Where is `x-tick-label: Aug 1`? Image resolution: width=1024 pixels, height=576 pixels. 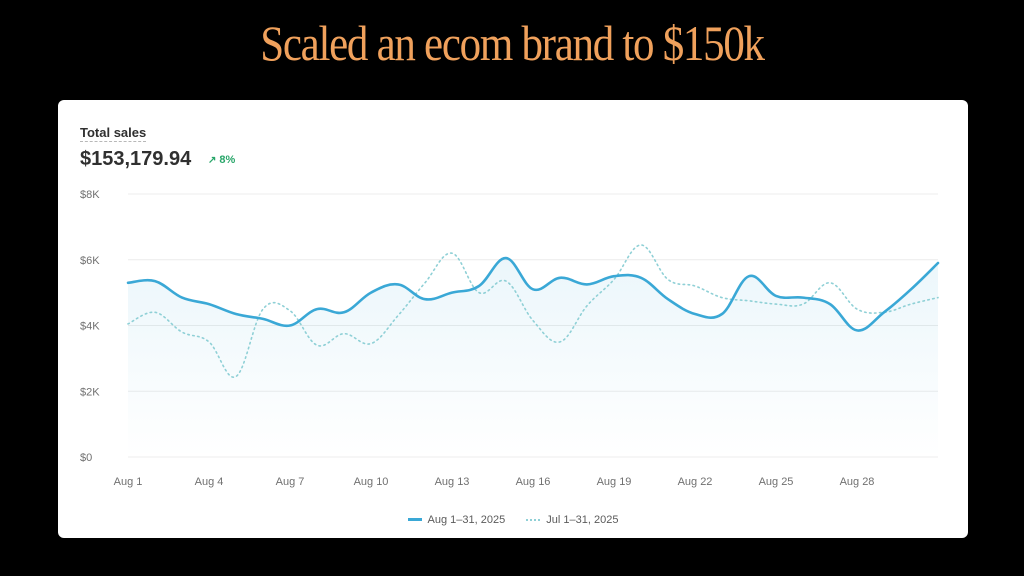 x-tick-label: Aug 1 is located at coordinates (128, 482).